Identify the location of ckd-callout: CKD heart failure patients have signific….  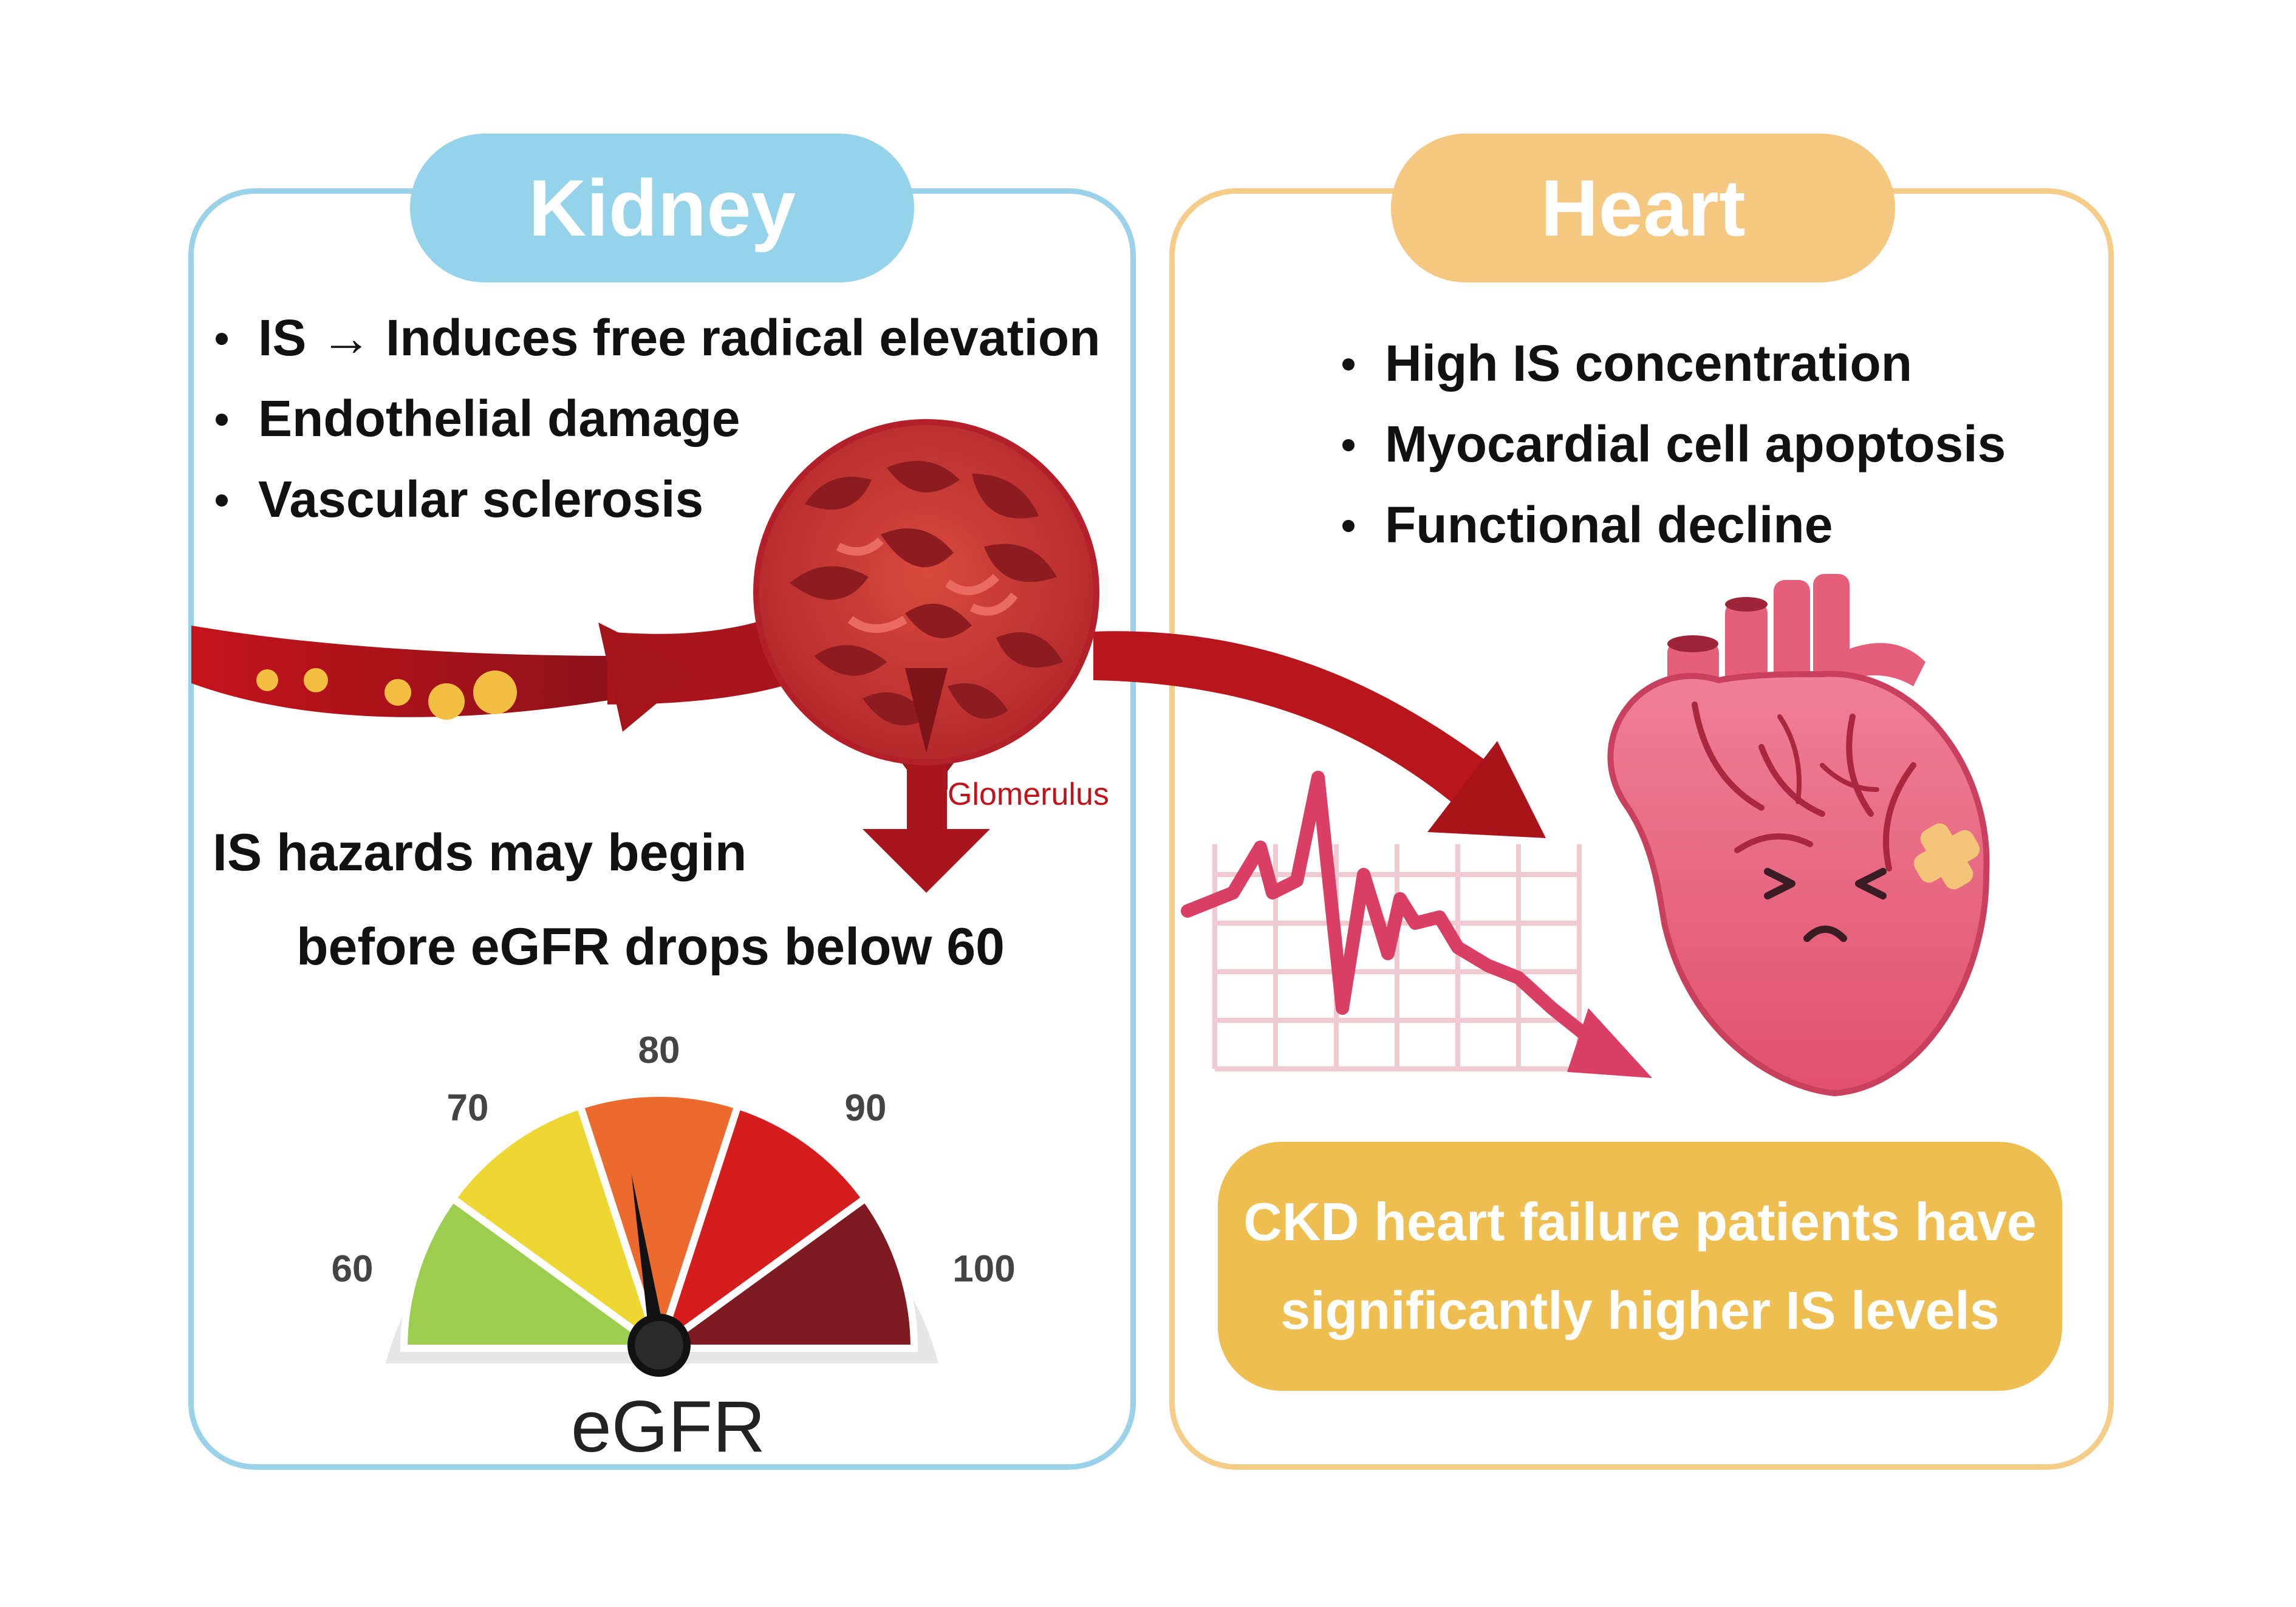
(1640, 1266).